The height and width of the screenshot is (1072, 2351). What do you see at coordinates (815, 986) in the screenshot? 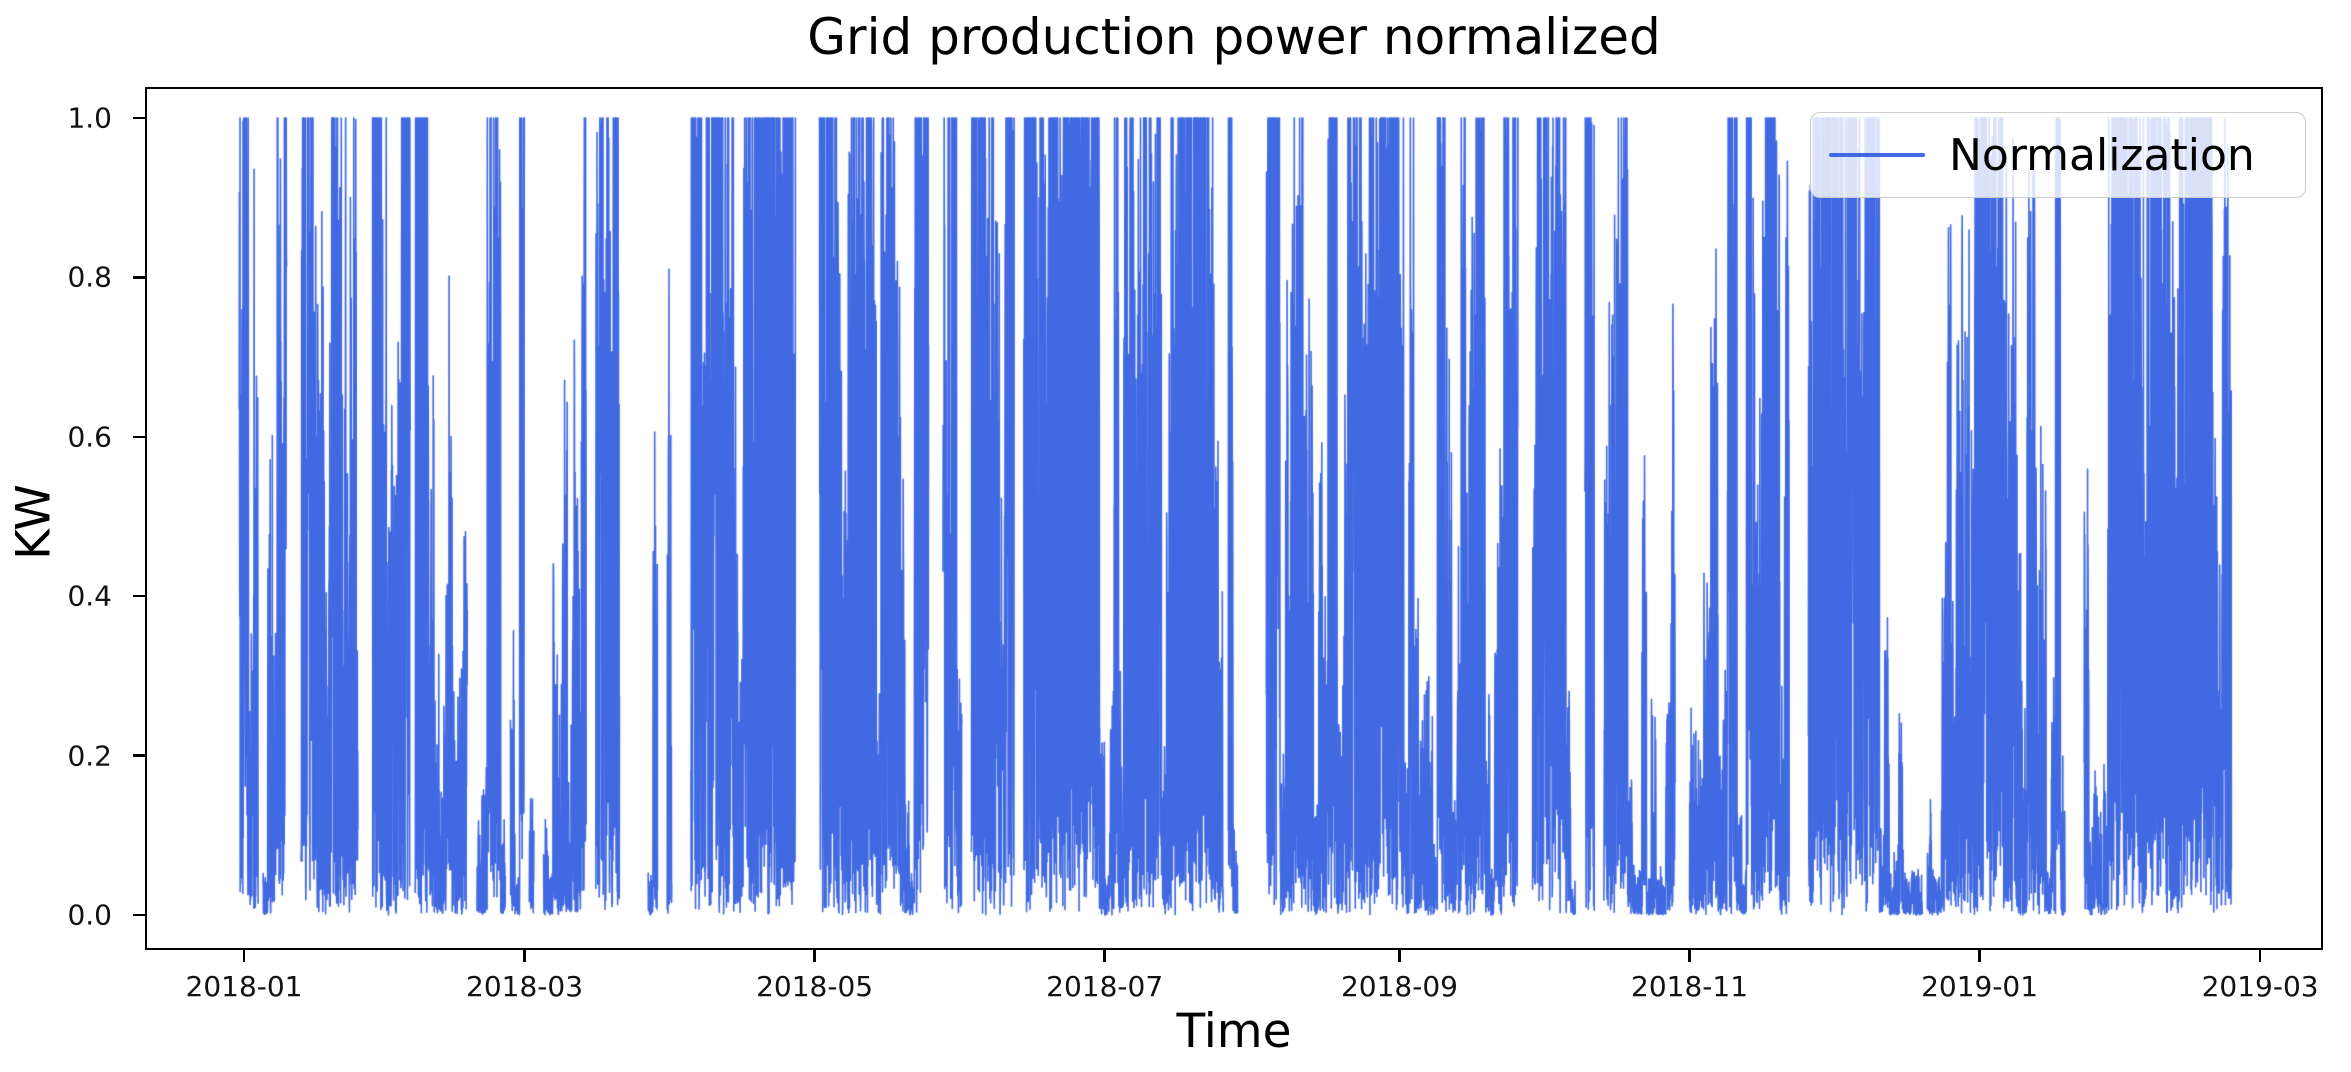
I see `x-tick-label: 2018-05` at bounding box center [815, 986].